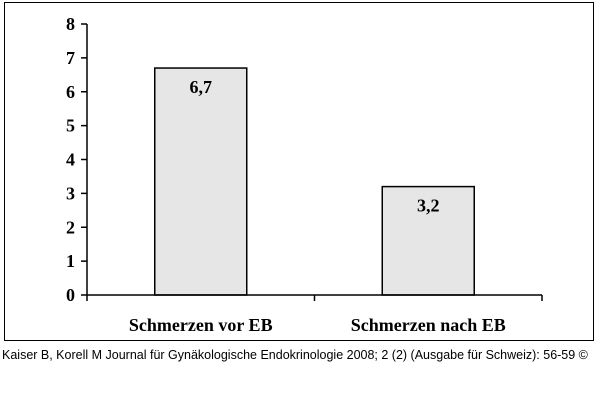 The width and height of the screenshot is (600, 406). Describe the element at coordinates (70, 261) in the screenshot. I see `y-tick-label: 1` at that location.